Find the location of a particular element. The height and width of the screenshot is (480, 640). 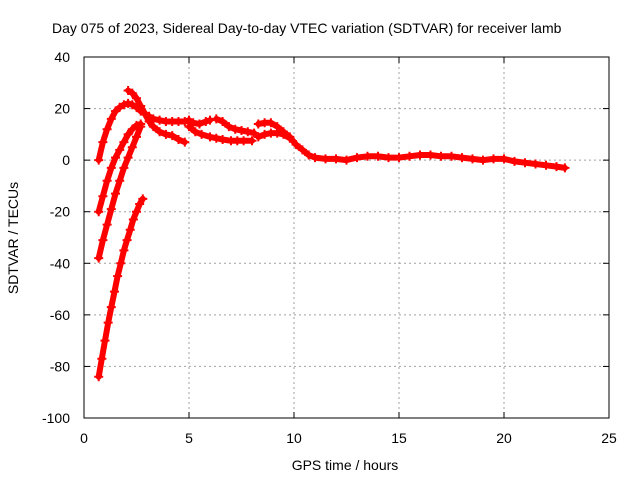

x-tick-labels: 0 5 10 15 20 25 is located at coordinates (348, 438).